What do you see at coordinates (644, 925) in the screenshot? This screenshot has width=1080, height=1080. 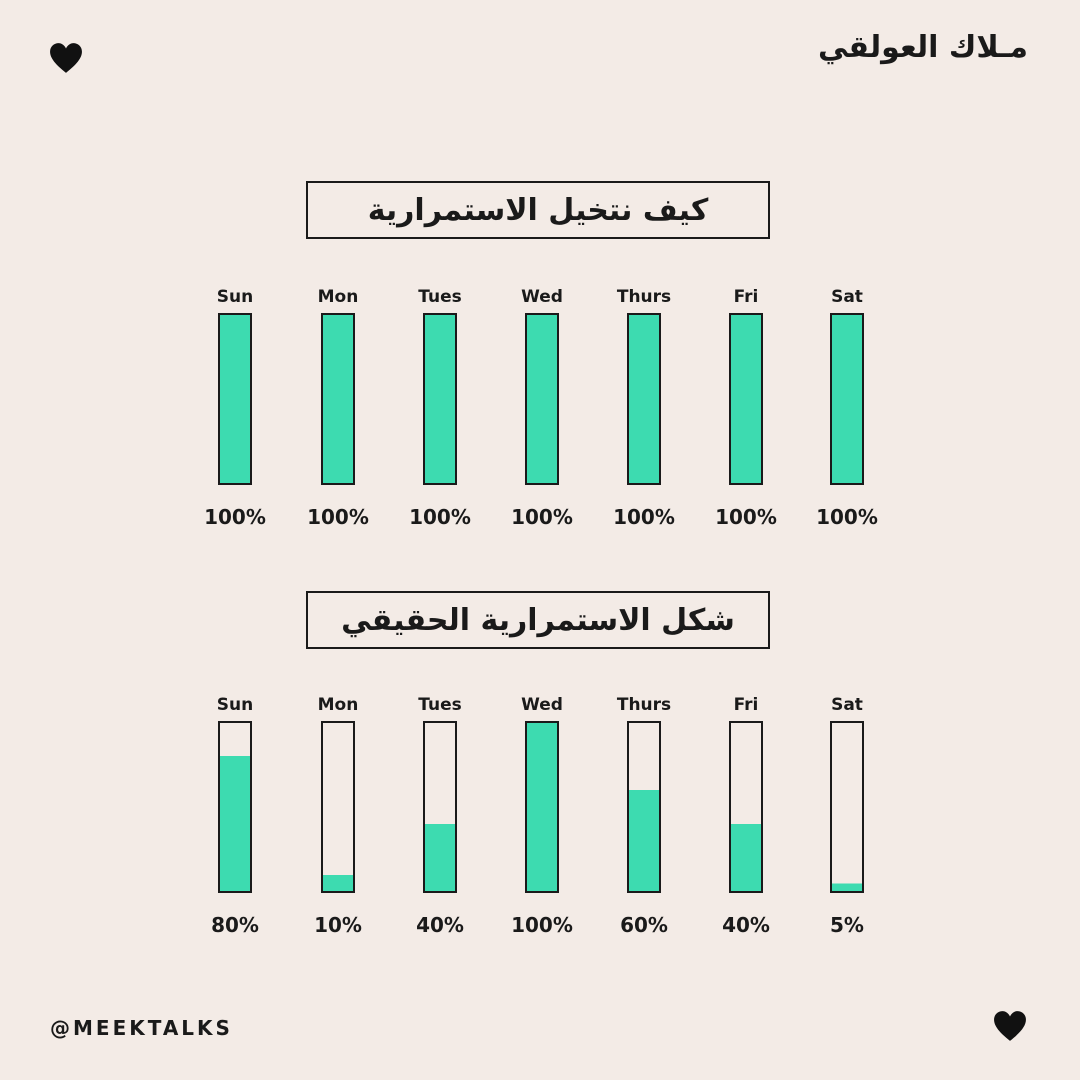 I see `value-label: 60%` at bounding box center [644, 925].